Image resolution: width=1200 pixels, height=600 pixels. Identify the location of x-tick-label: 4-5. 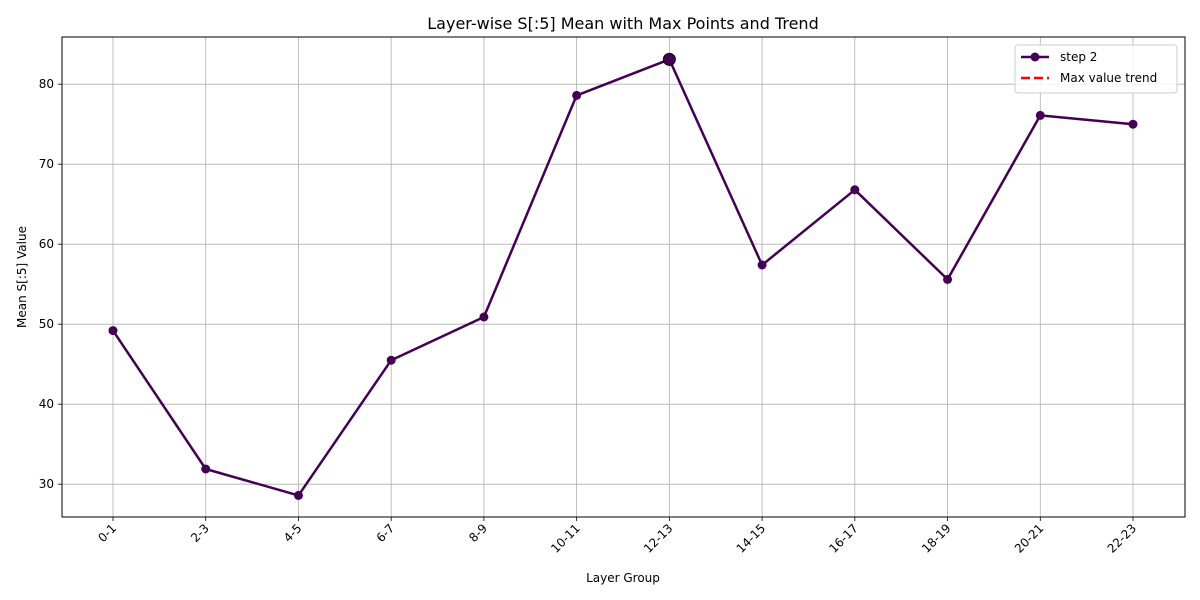
(293, 533).